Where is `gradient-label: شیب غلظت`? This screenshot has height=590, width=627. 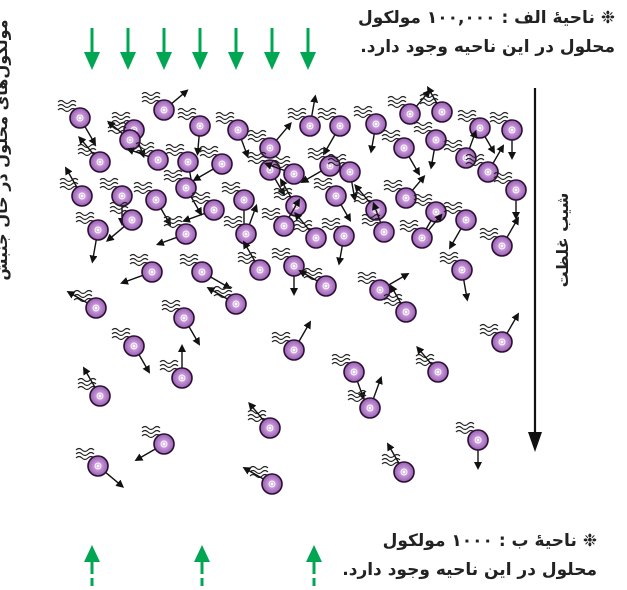 gradient-label: شیب غلظت is located at coordinates (562, 240).